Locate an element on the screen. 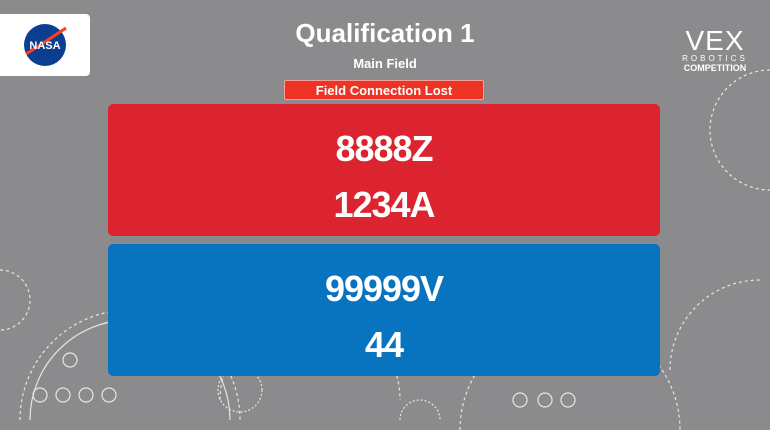  red-team-2: 1234A is located at coordinates (384, 204).